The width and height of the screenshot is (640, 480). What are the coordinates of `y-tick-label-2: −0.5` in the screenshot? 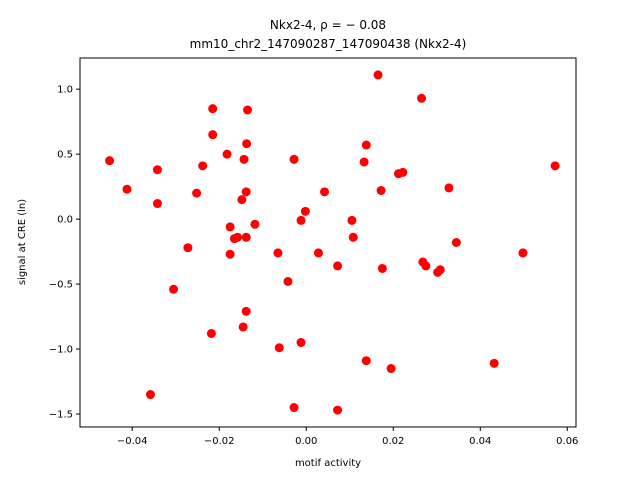 It's located at (61, 285).